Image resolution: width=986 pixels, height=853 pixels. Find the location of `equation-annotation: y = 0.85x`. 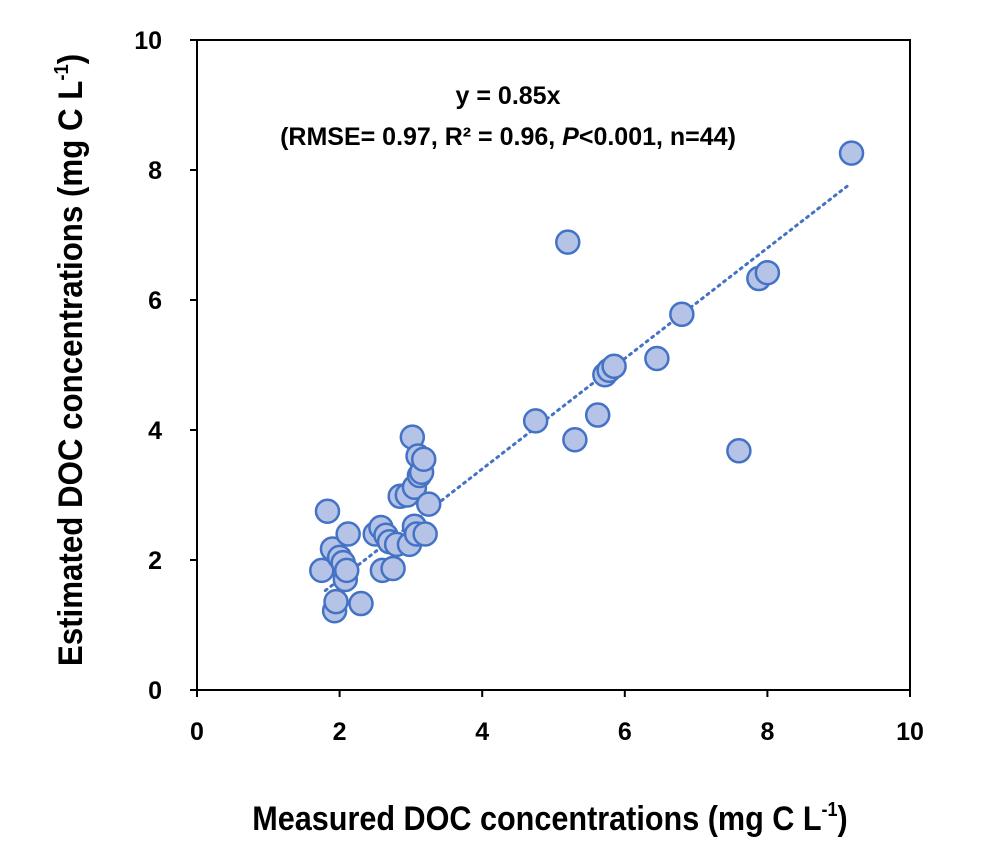

equation-annotation: y = 0.85x is located at coordinates (508, 96).